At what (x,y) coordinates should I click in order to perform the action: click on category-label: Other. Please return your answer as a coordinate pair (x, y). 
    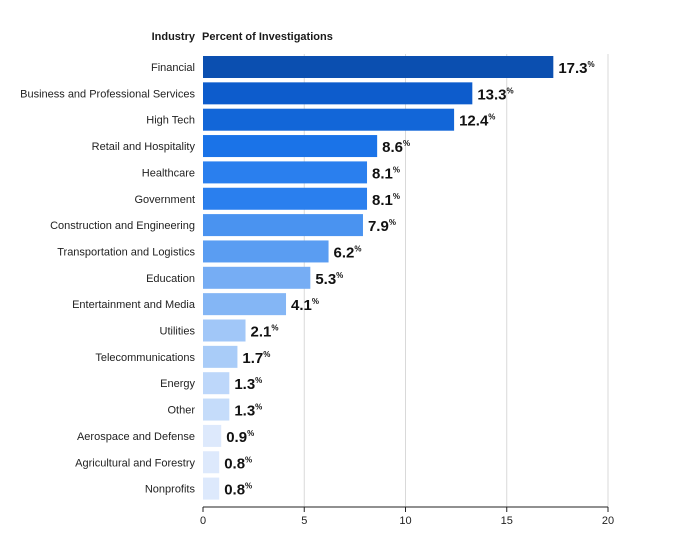
    Looking at the image, I should click on (181, 411).